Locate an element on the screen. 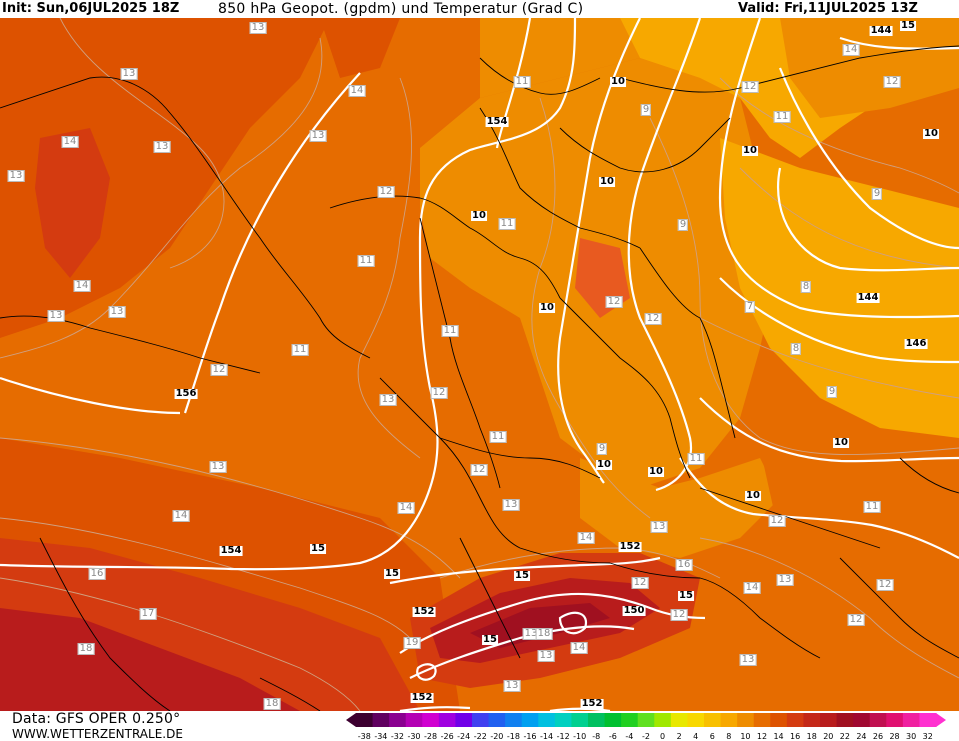 The width and height of the screenshot is (959, 741). legend-tick-label: -30 is located at coordinates (413, 736).